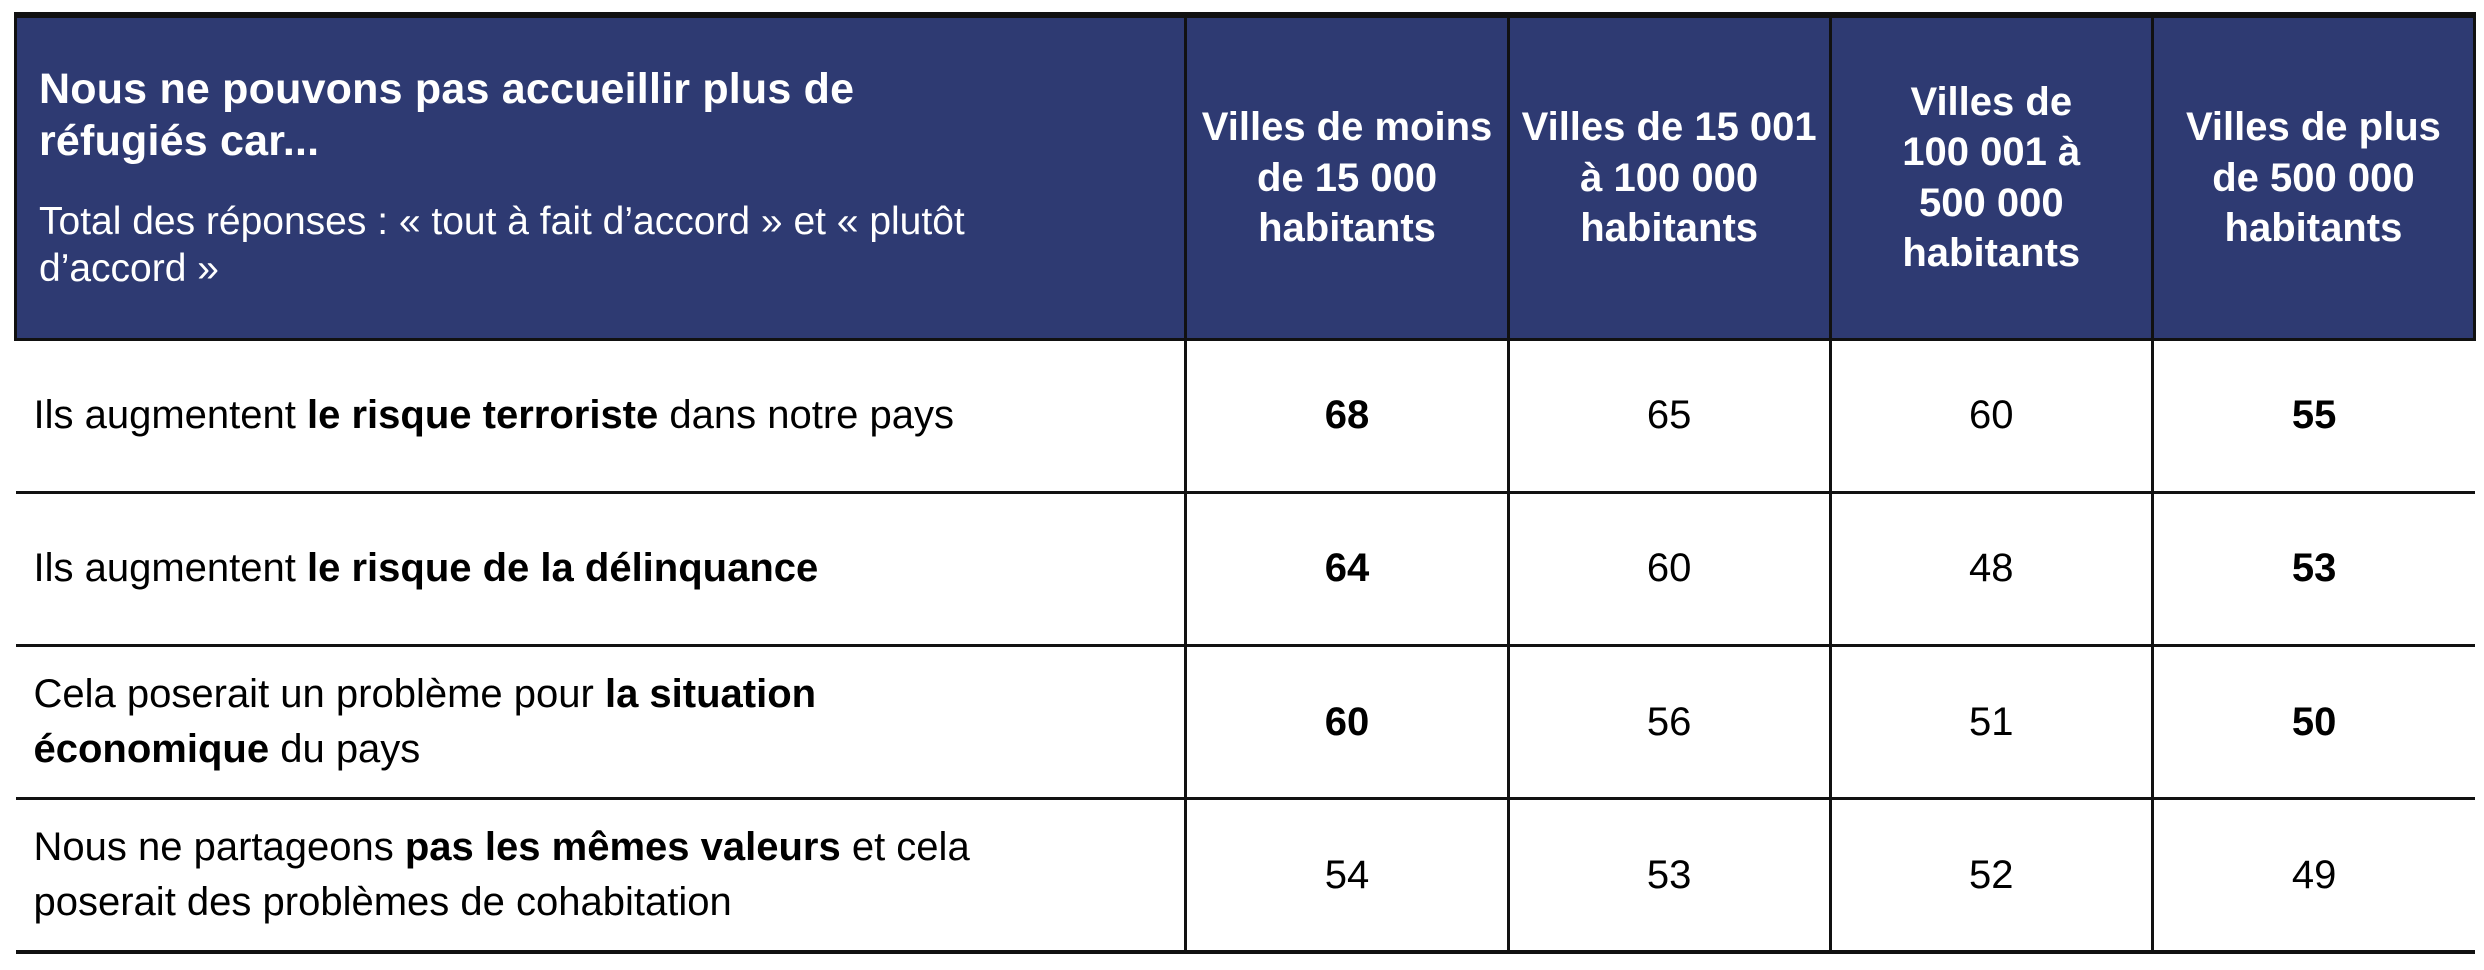  I want to click on text-segment: pas les mêmes valeurs, so click(622, 846).